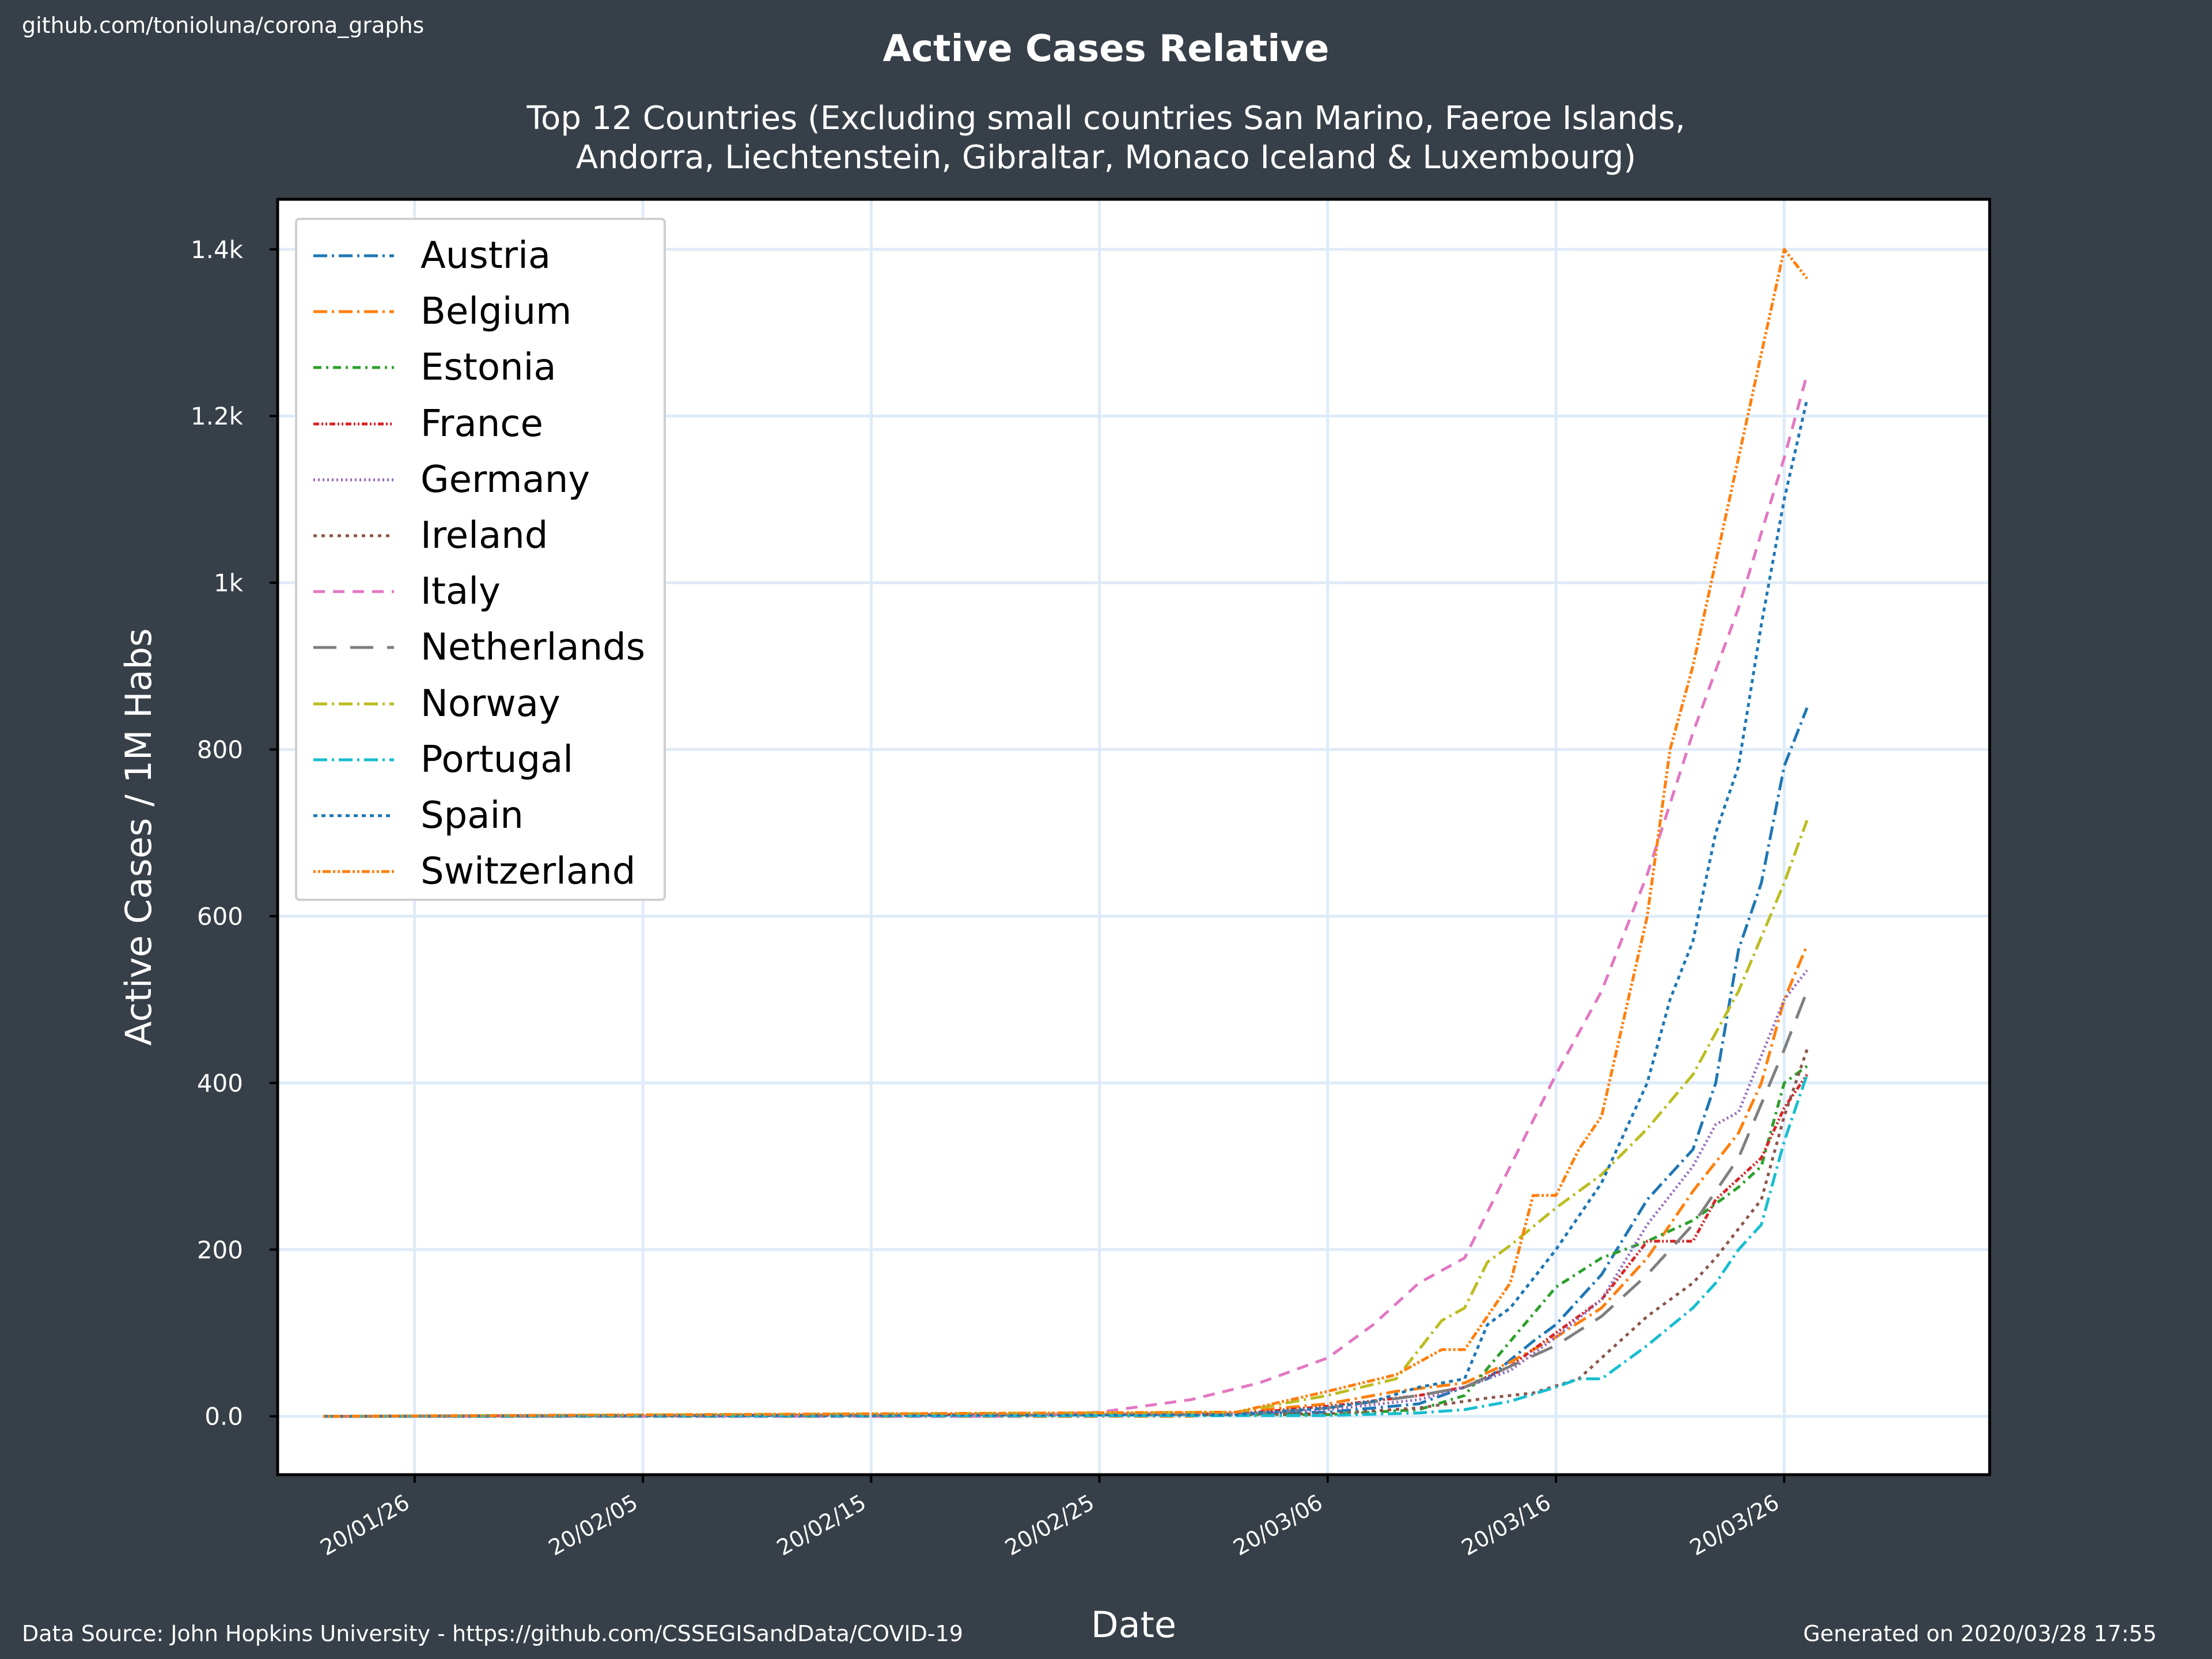 The image size is (2212, 1659). I want to click on legend-label: Ireland, so click(484, 535).